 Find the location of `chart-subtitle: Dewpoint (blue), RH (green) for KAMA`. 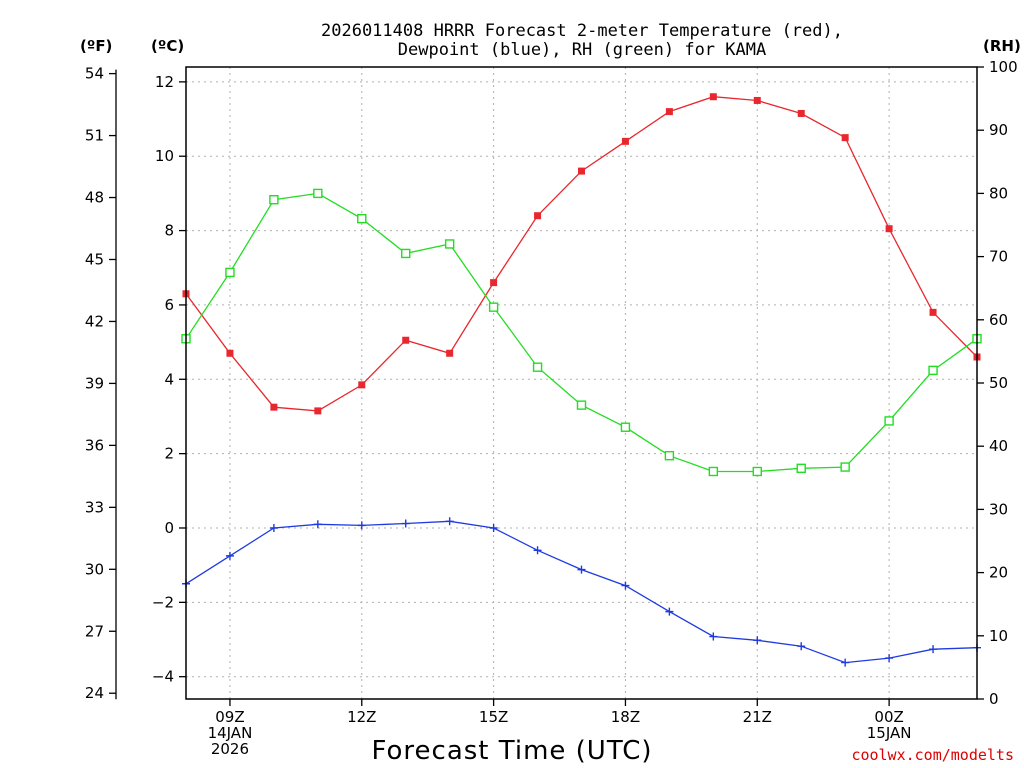

chart-subtitle: Dewpoint (blue), RH (green) for KAMA is located at coordinates (582, 50).